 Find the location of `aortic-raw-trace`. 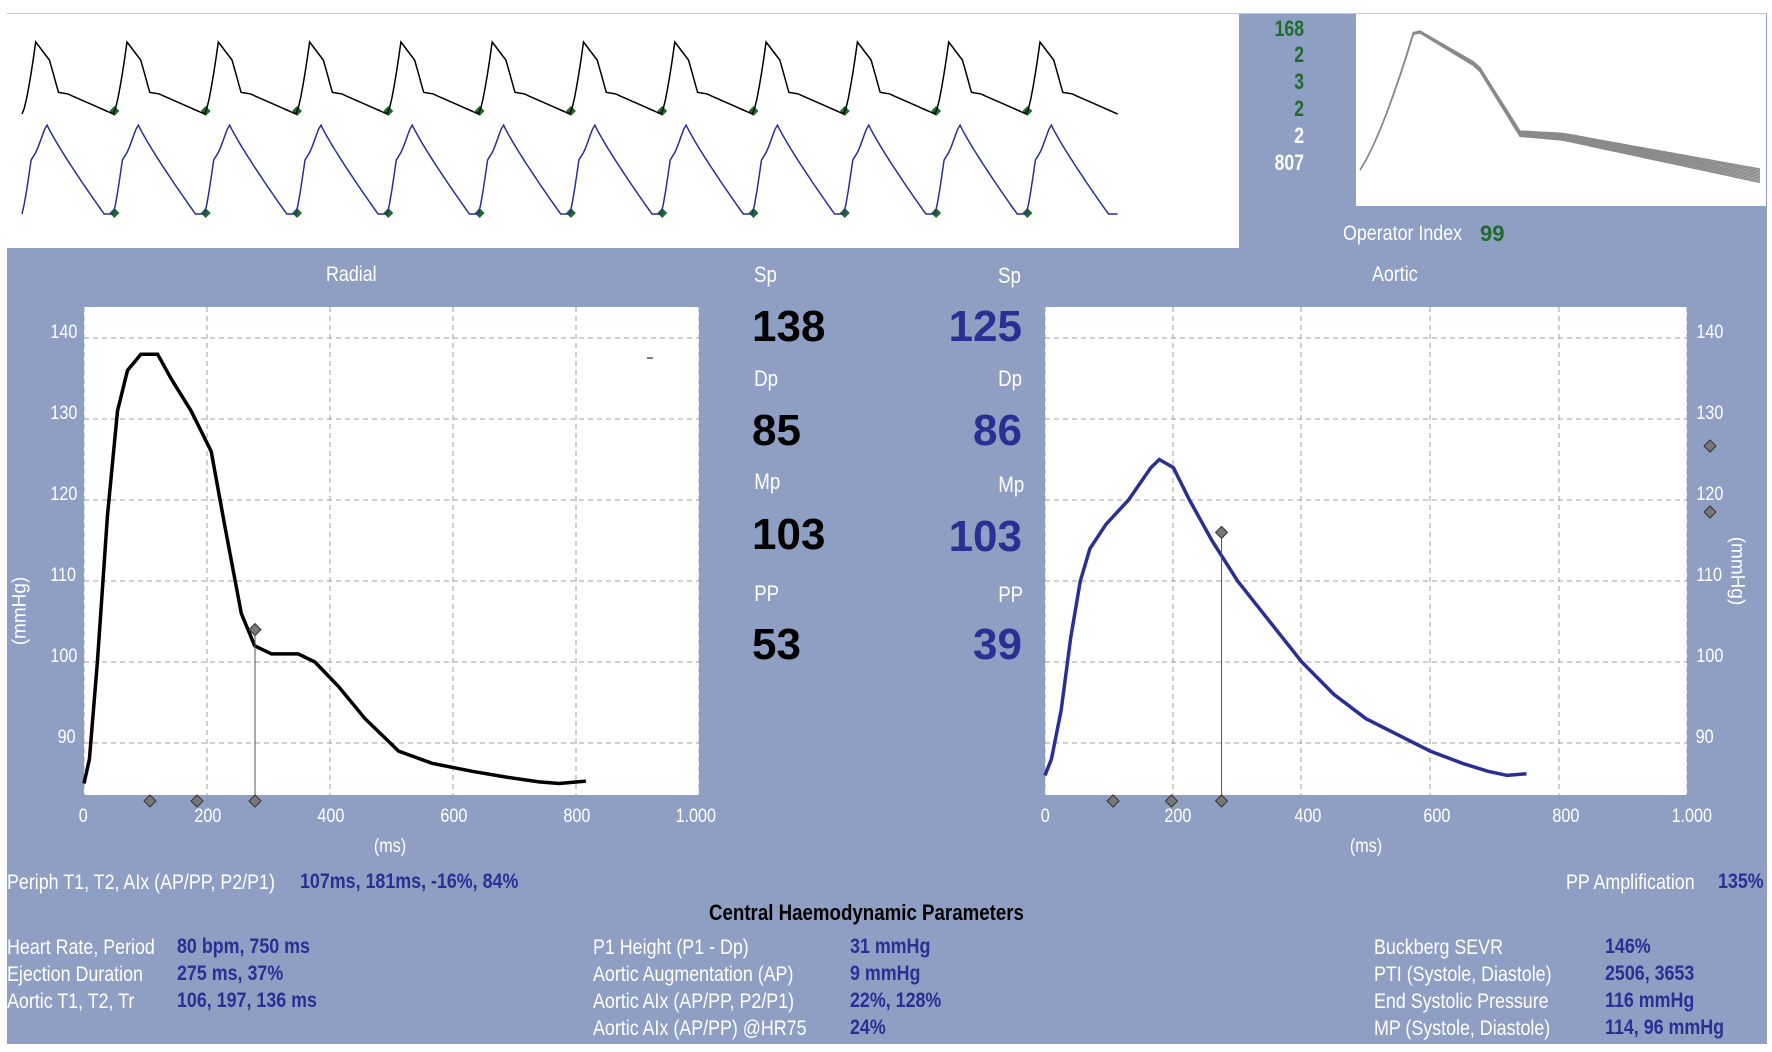

aortic-raw-trace is located at coordinates (569, 170).